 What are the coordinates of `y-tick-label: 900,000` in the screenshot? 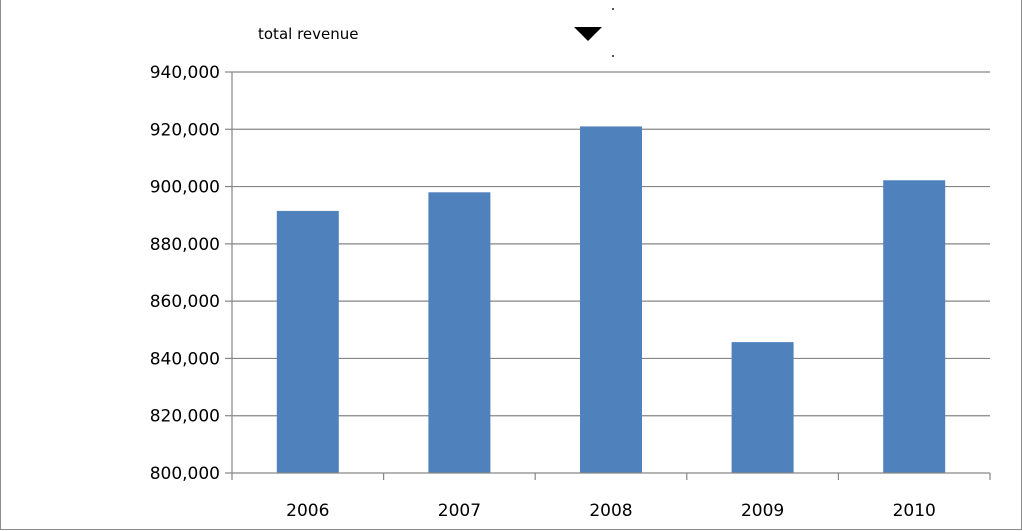 It's located at (185, 188).